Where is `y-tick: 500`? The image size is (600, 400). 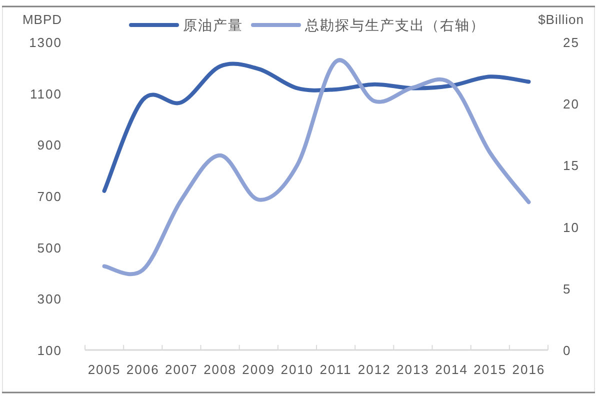 y-tick: 500 is located at coordinates (49, 248).